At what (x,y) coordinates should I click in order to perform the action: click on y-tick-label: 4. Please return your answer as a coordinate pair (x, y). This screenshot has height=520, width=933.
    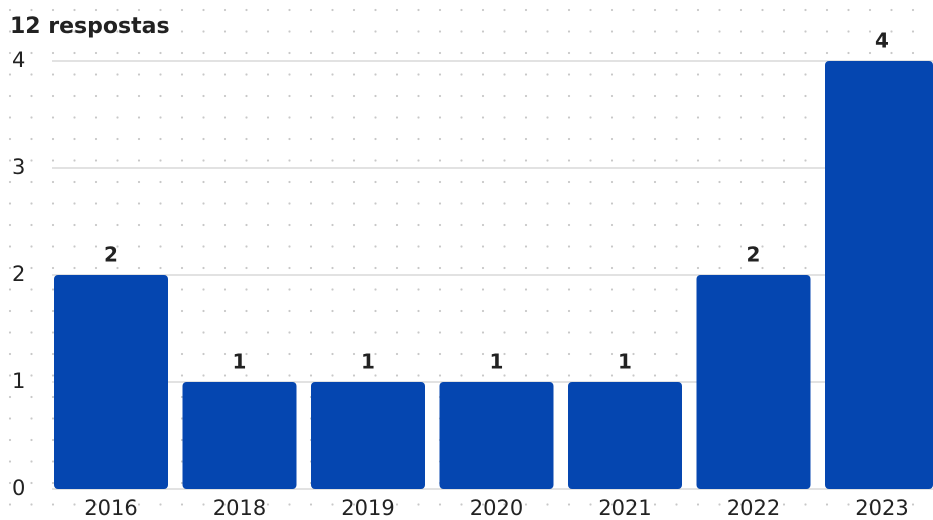
    Looking at the image, I should click on (18, 60).